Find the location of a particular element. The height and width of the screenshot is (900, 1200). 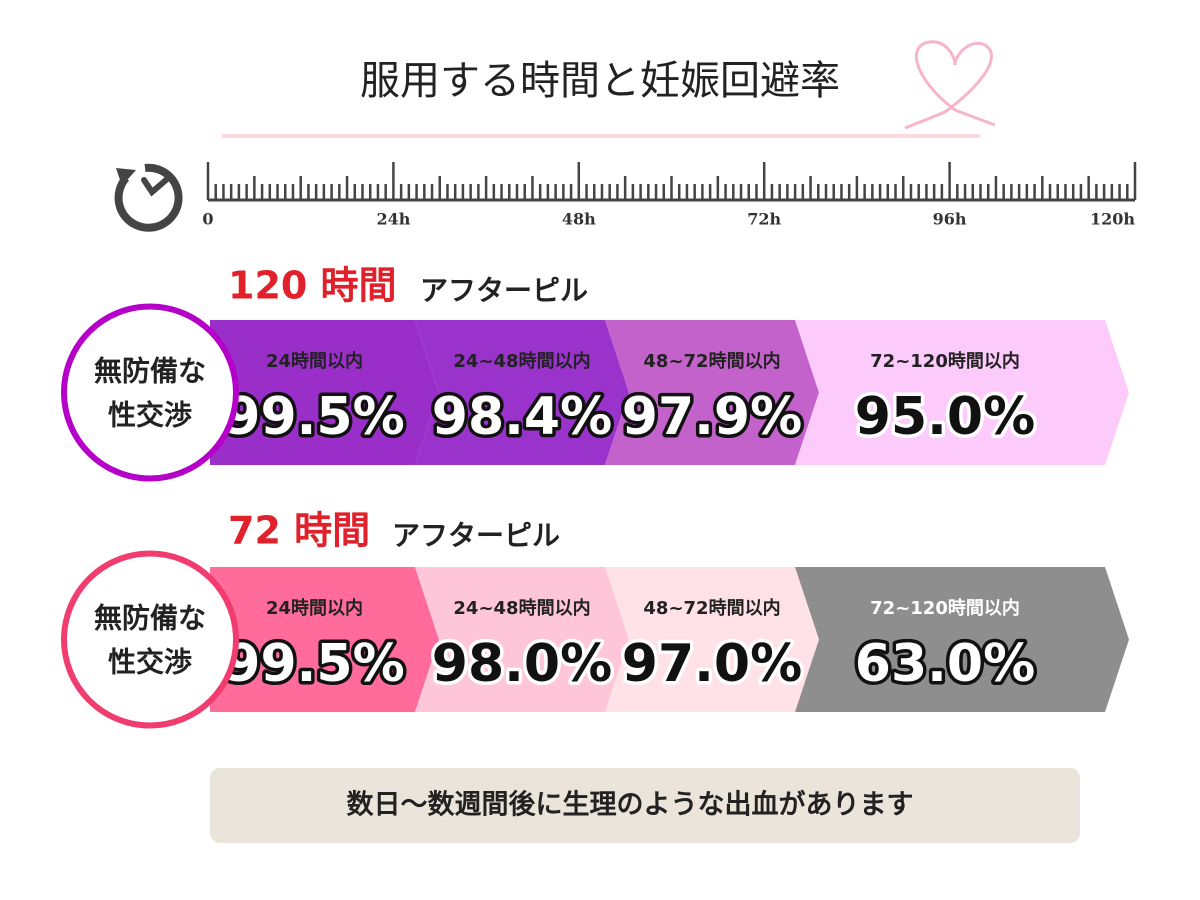

heart-decoration is located at coordinates (950, 85).